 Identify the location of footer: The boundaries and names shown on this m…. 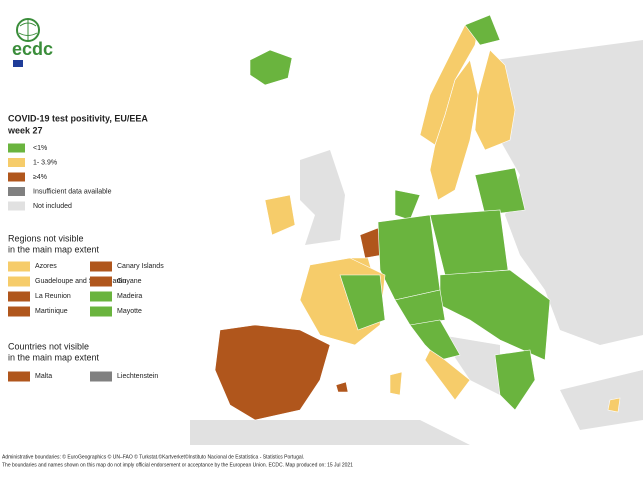
(177, 465).